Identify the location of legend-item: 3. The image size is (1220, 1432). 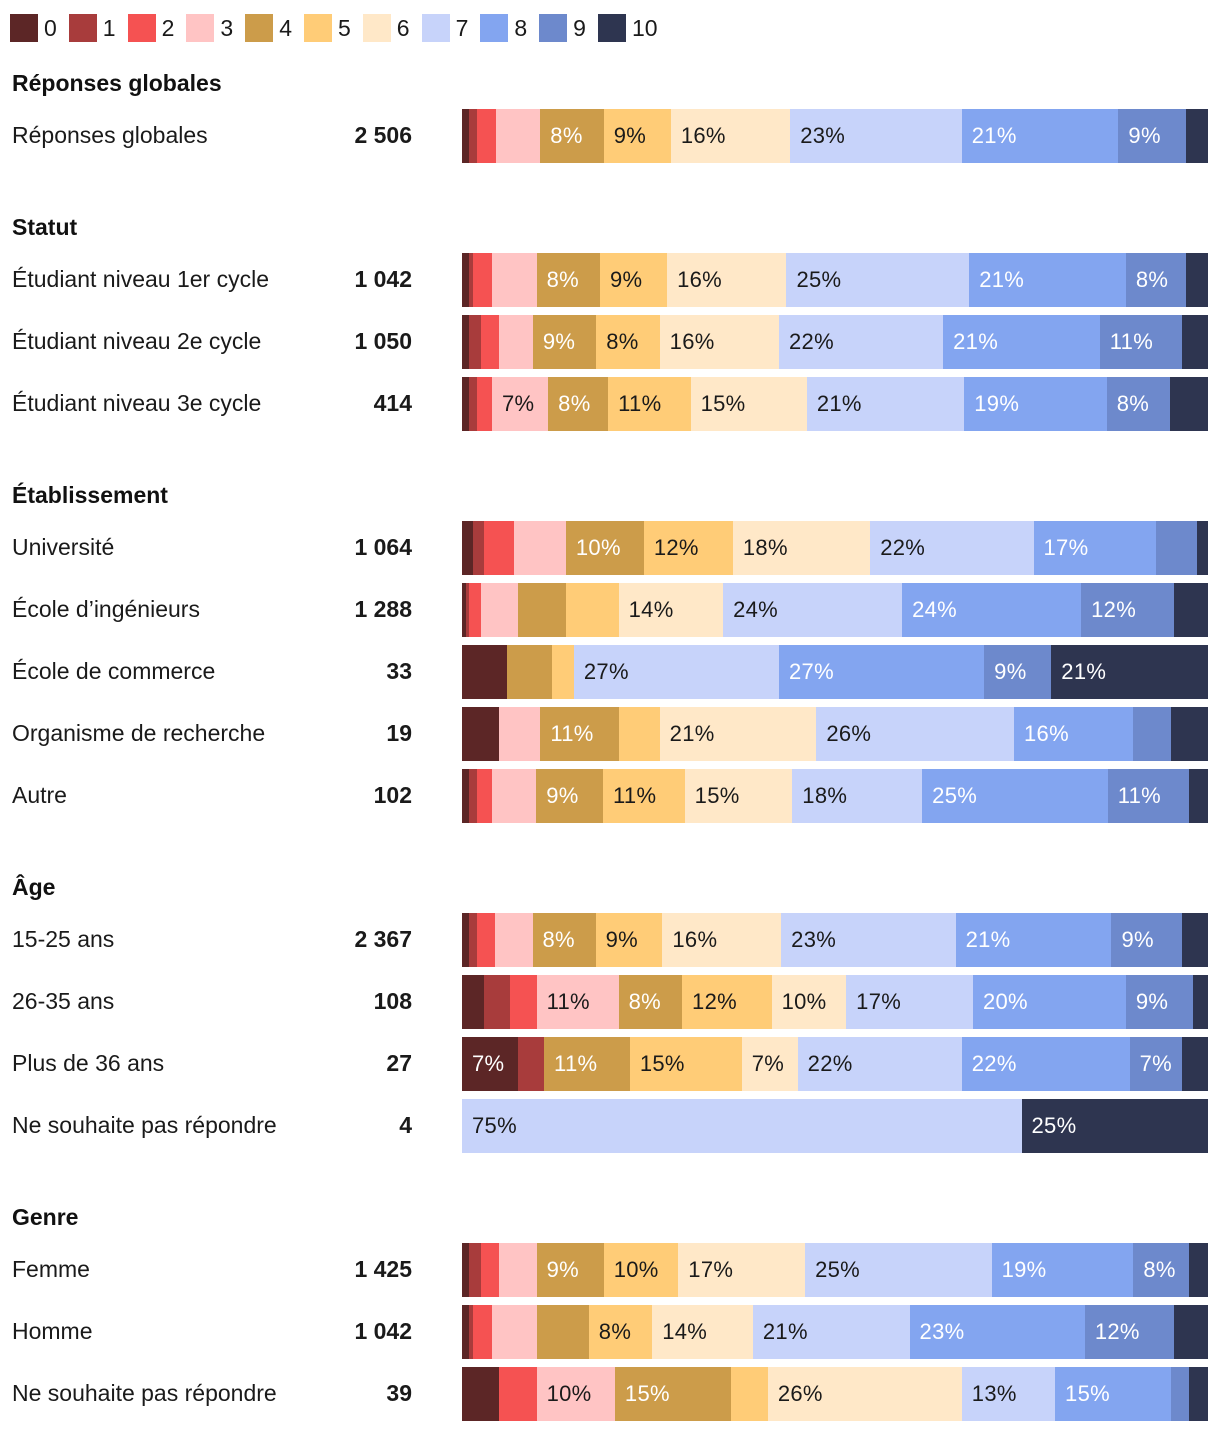
(209, 28).